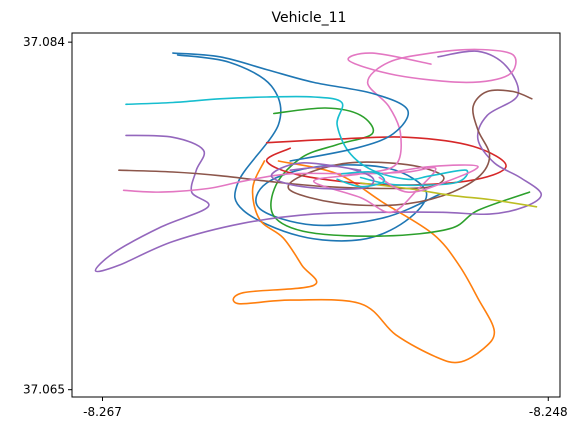 The height and width of the screenshot is (433, 574). What do you see at coordinates (325, 408) in the screenshot?
I see `x-axis: -8.267 -8.248` at bounding box center [325, 408].